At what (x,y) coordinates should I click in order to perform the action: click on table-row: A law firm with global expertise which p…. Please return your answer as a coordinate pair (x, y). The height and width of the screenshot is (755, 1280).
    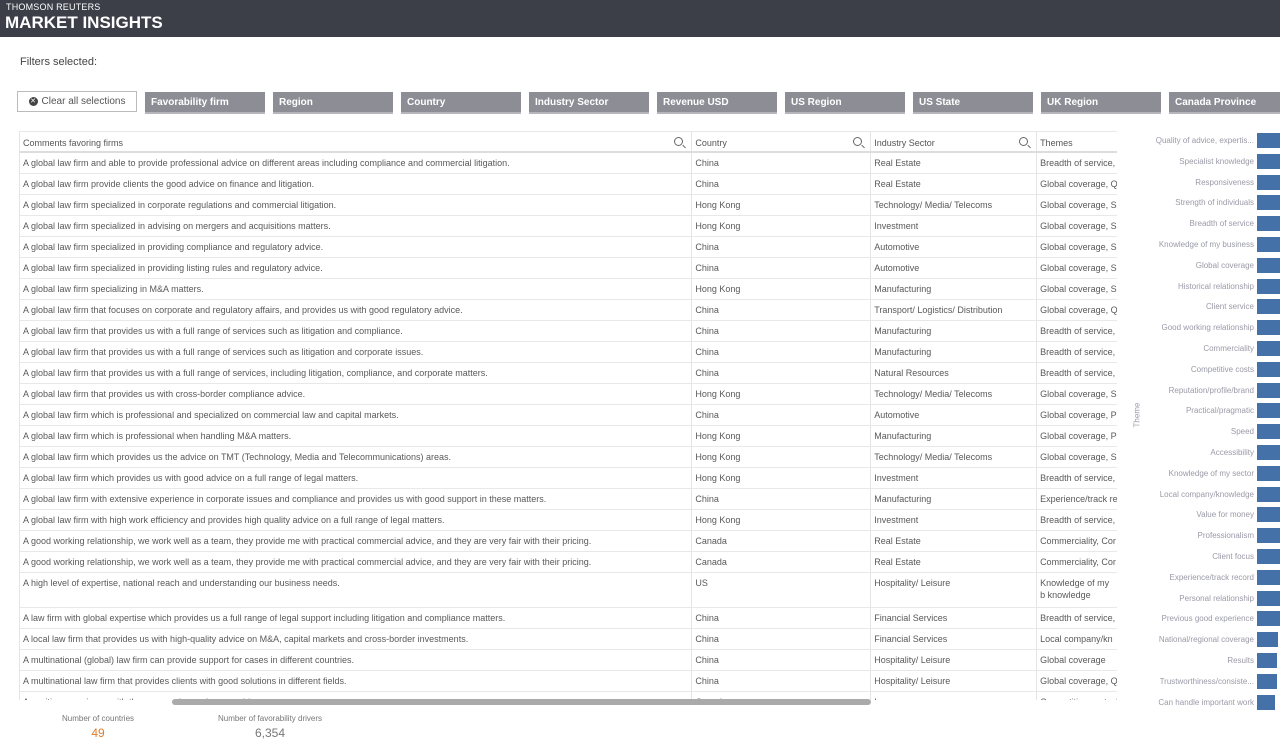
    Looking at the image, I should click on (568, 618).